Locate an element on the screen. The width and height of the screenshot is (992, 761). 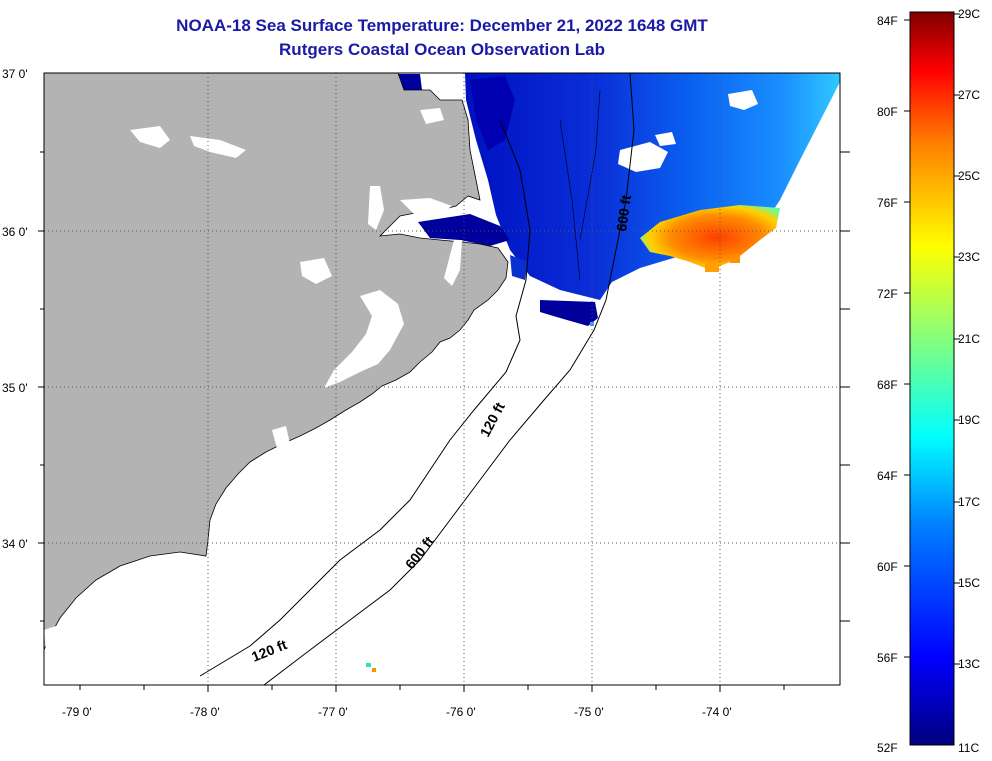
colorbar-f-label: 56F is located at coordinates (887, 658).